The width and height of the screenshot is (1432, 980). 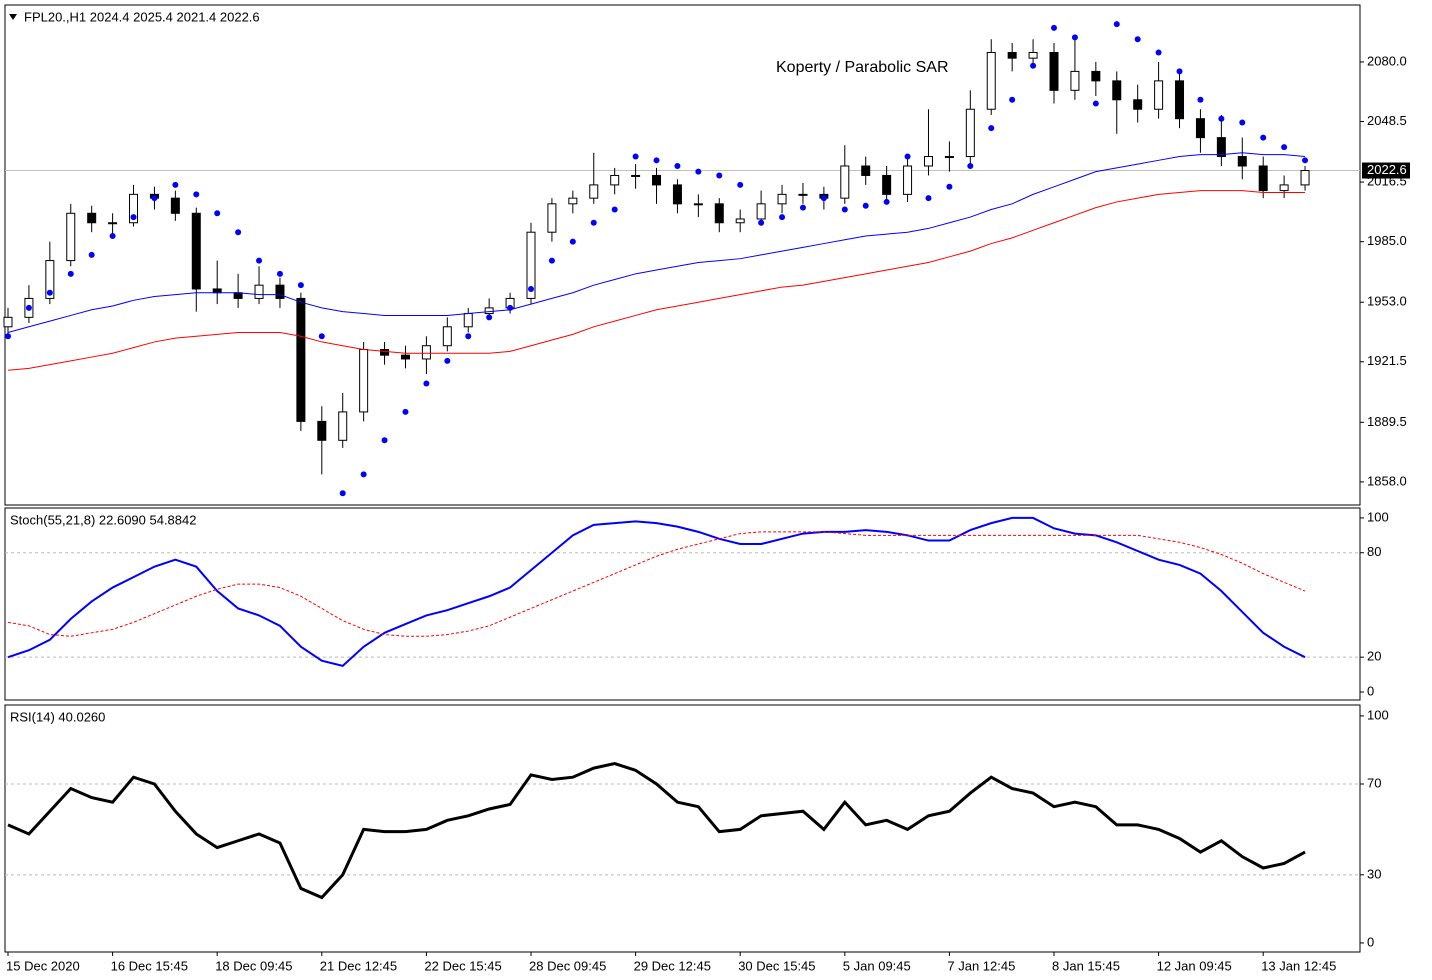 I want to click on y-tick-label: 2048.5, so click(x=1387, y=120).